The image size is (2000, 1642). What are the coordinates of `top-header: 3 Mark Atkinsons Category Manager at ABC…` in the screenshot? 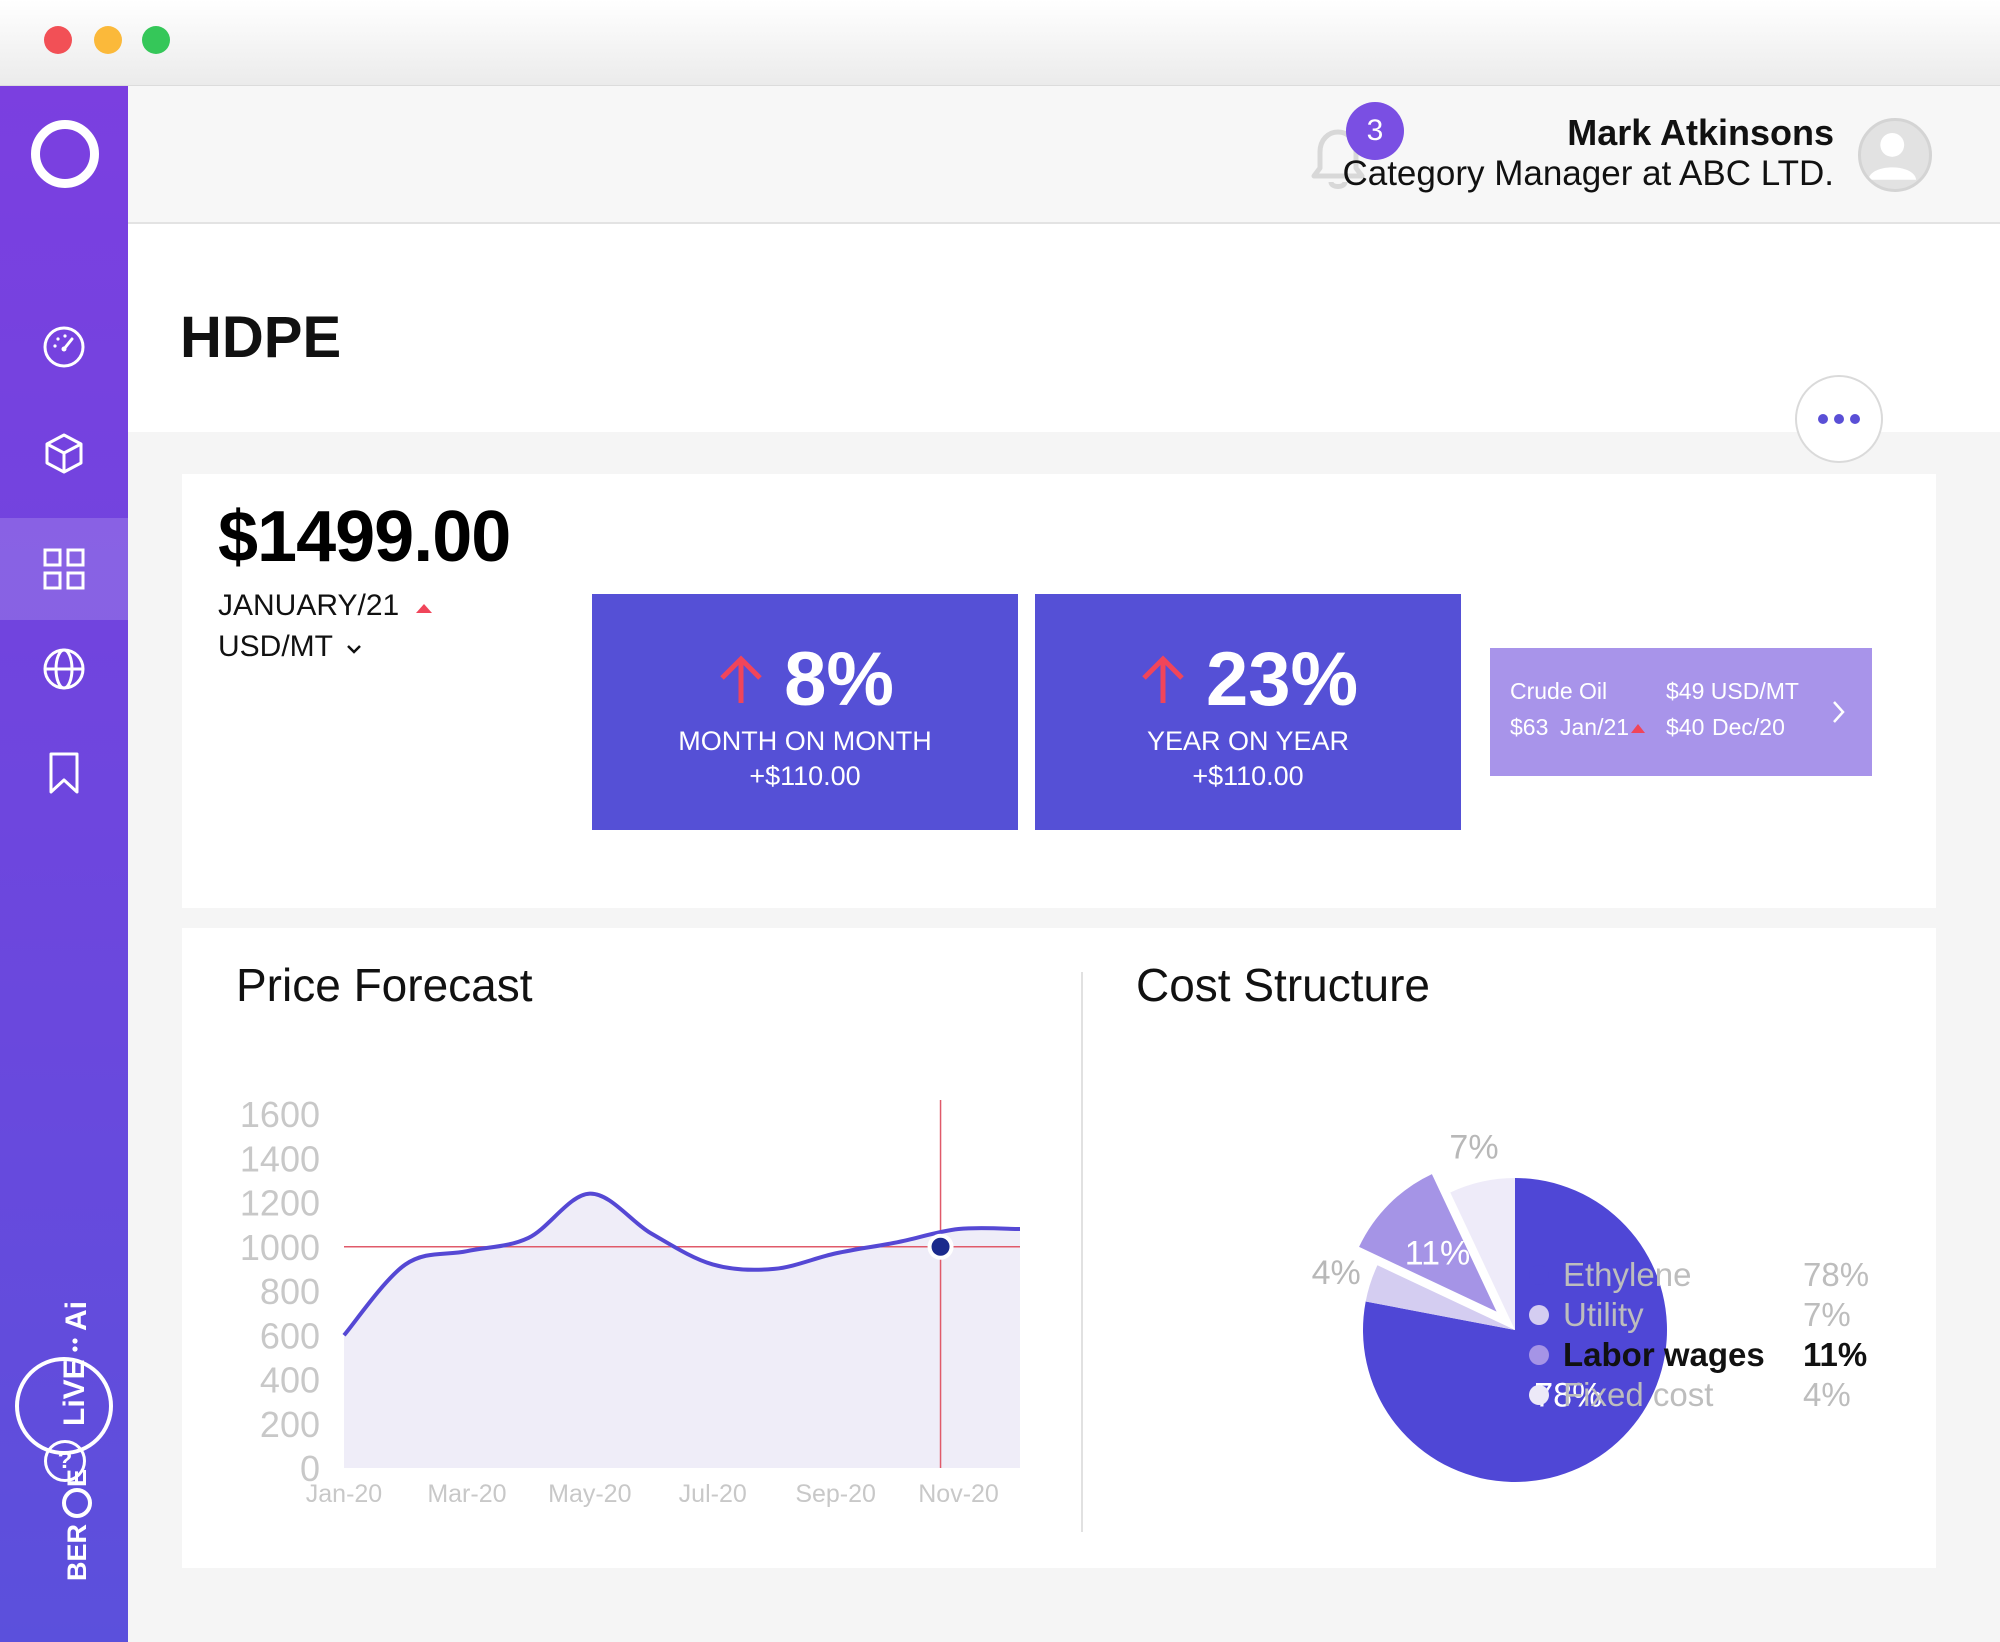 It's located at (1064, 155).